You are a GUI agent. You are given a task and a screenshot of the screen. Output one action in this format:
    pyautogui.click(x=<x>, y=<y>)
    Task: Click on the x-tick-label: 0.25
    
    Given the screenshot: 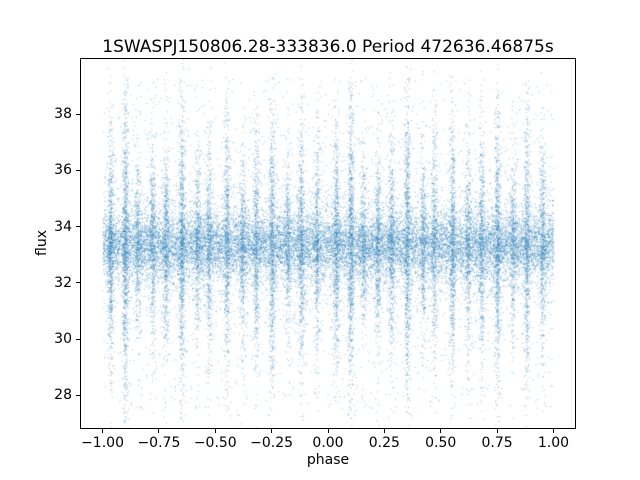 What is the action you would take?
    pyautogui.click(x=384, y=443)
    